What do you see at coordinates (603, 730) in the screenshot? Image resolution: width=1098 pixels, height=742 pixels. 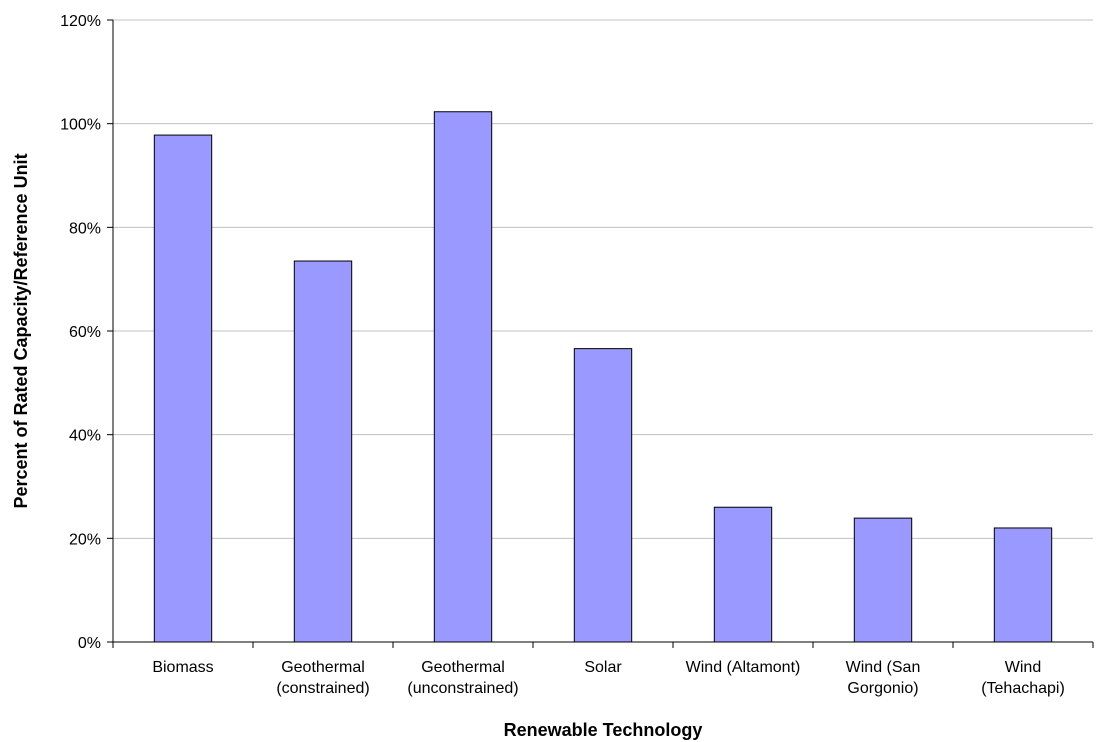 I see `x-axis-title: Renewable Technology` at bounding box center [603, 730].